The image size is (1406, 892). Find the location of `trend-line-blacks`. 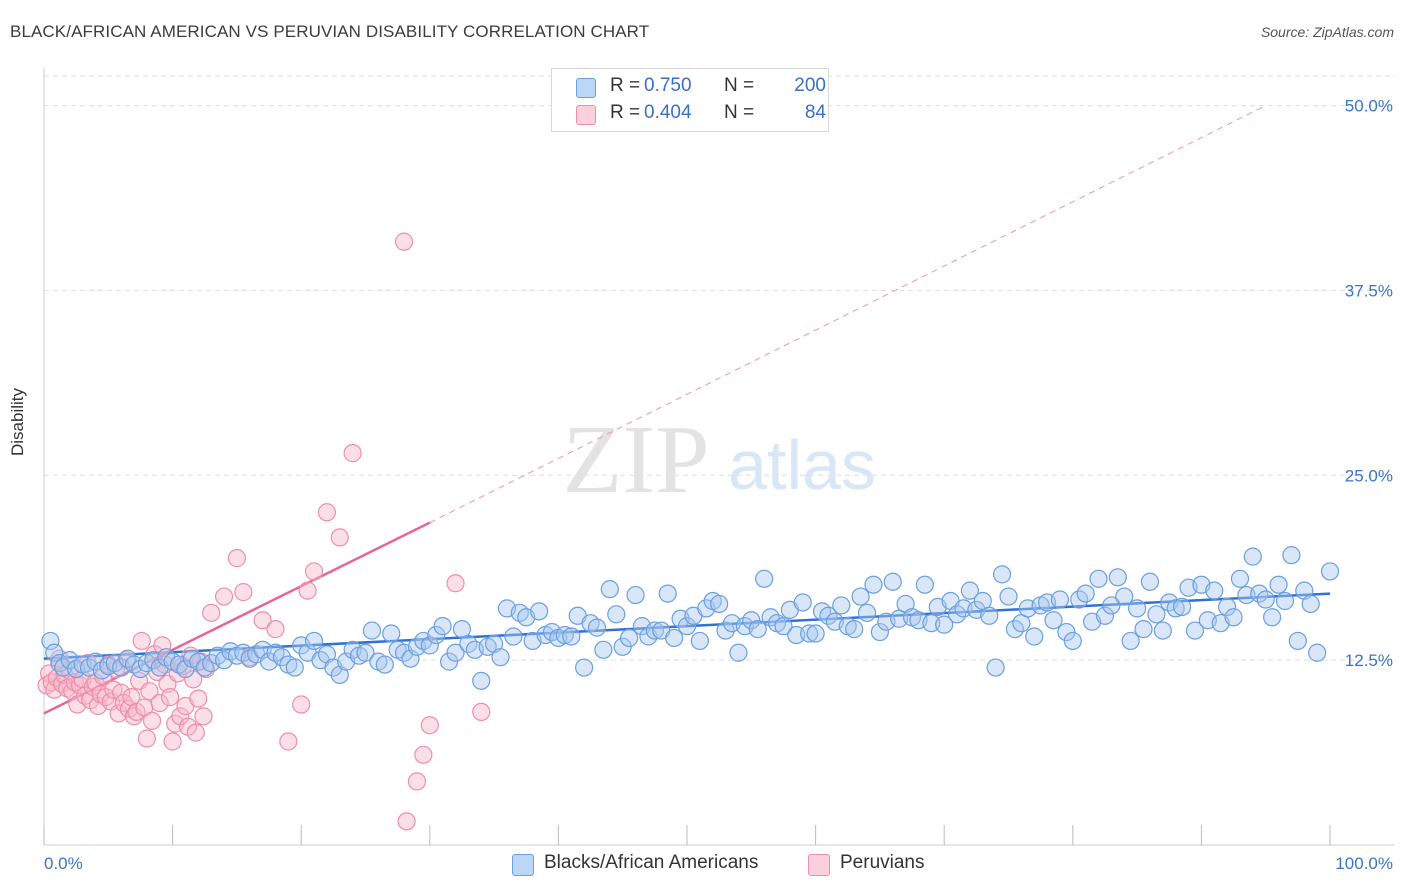

trend-line-blacks is located at coordinates (687, 626).